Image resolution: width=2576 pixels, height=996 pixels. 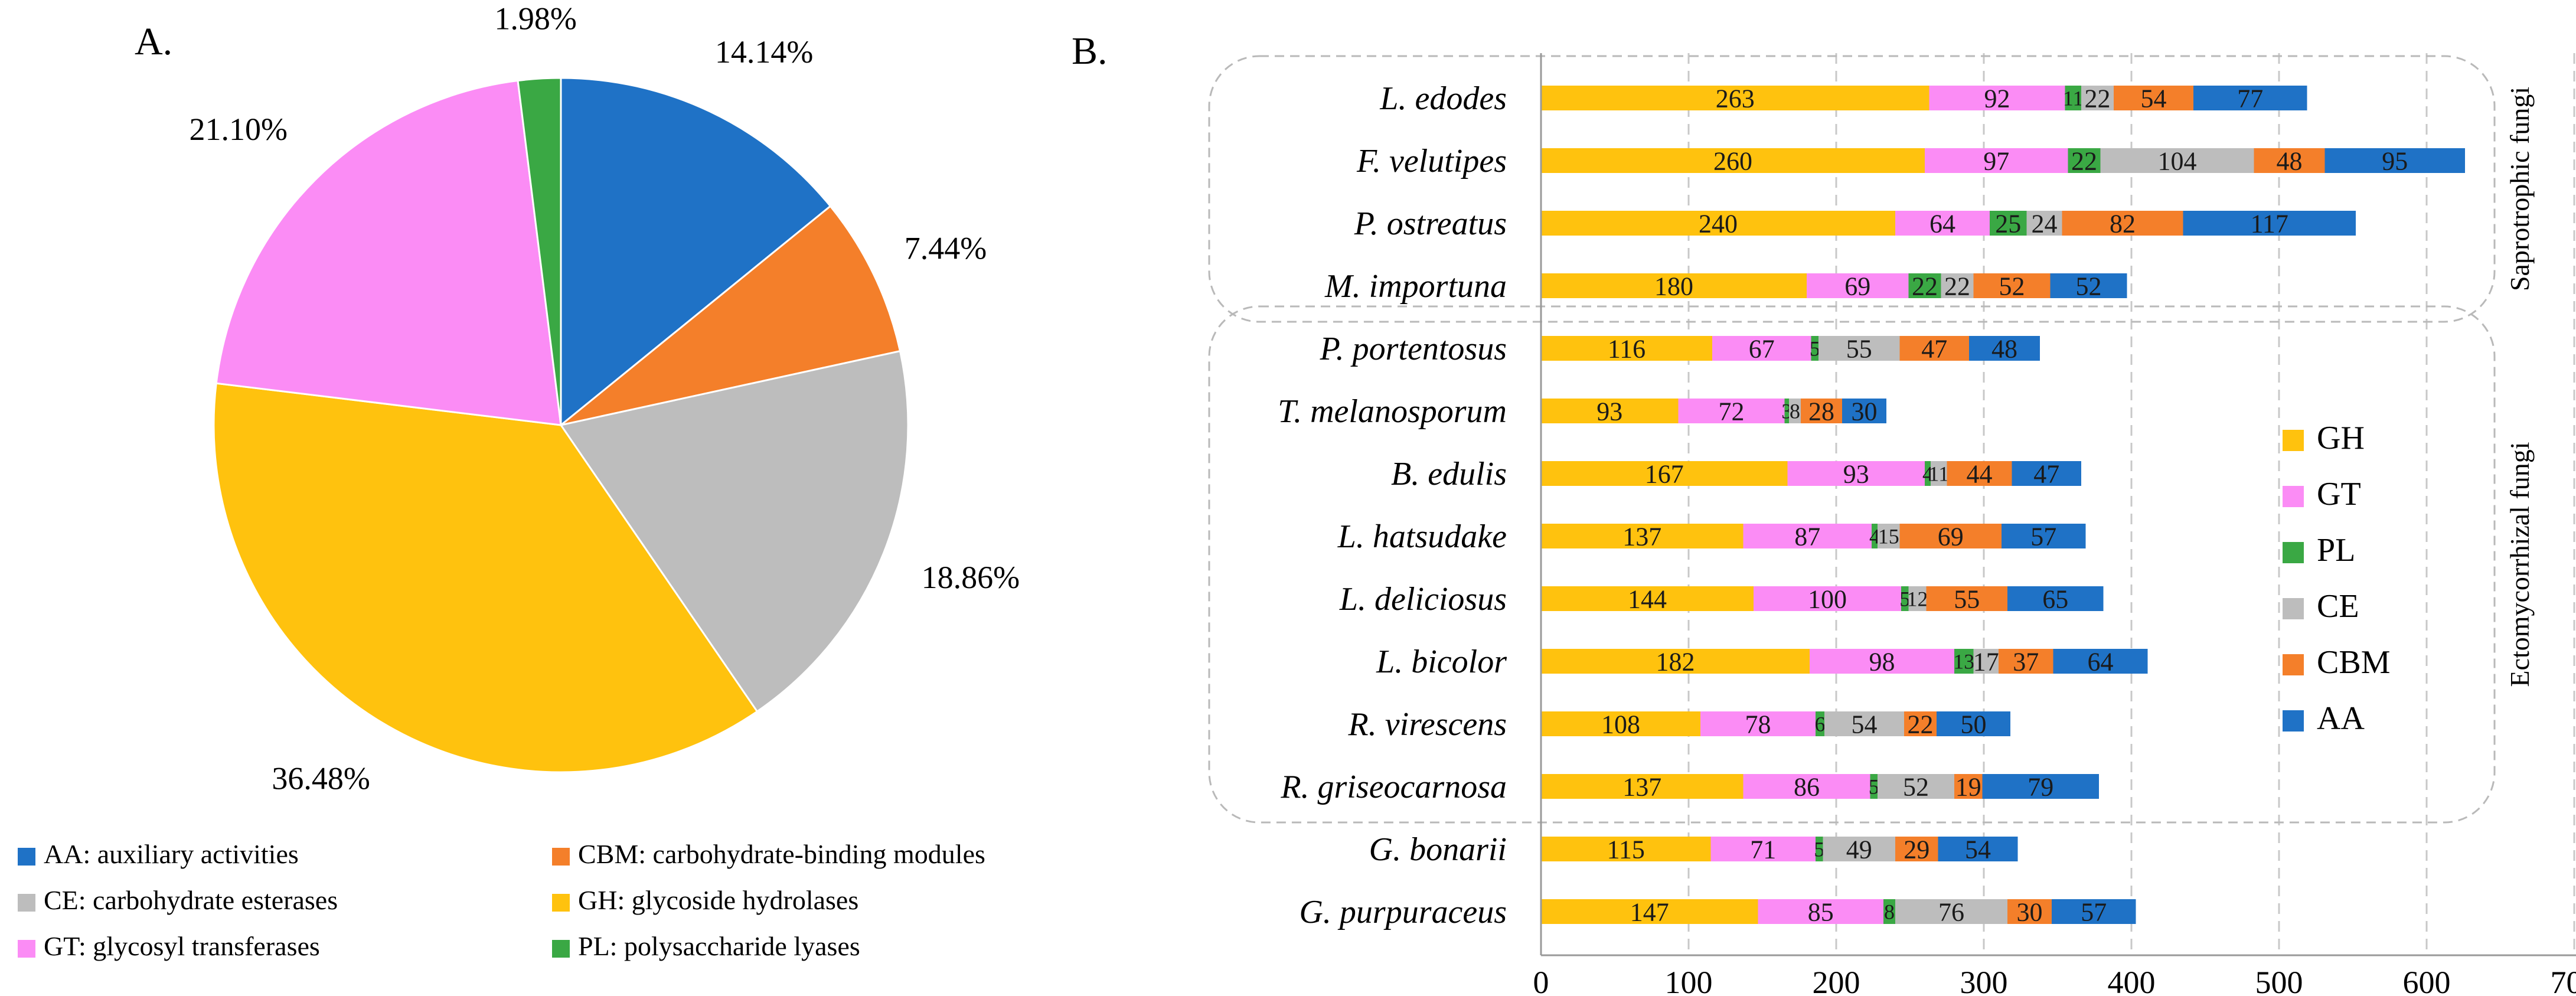 I want to click on data-label: 167, so click(x=1664, y=473).